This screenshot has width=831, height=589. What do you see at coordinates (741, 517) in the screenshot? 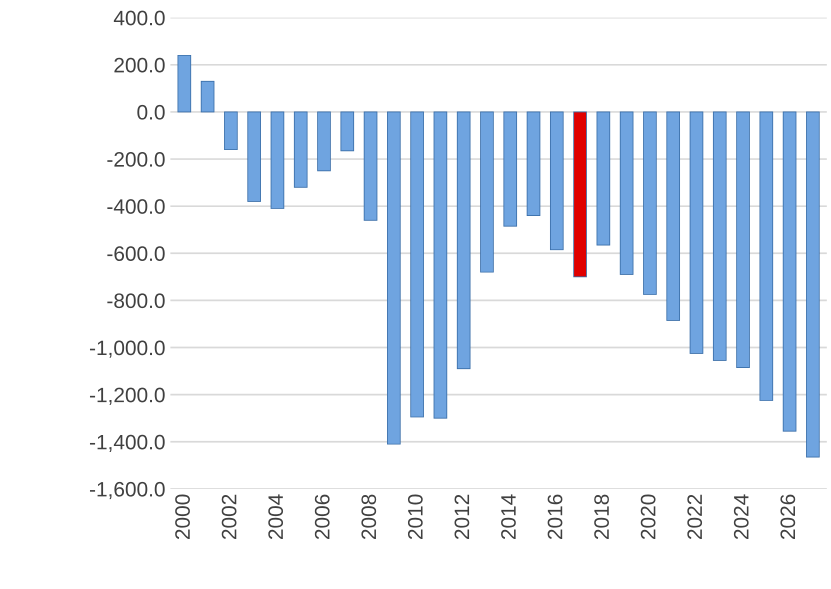
I see `x-tick-label: 2024` at bounding box center [741, 517].